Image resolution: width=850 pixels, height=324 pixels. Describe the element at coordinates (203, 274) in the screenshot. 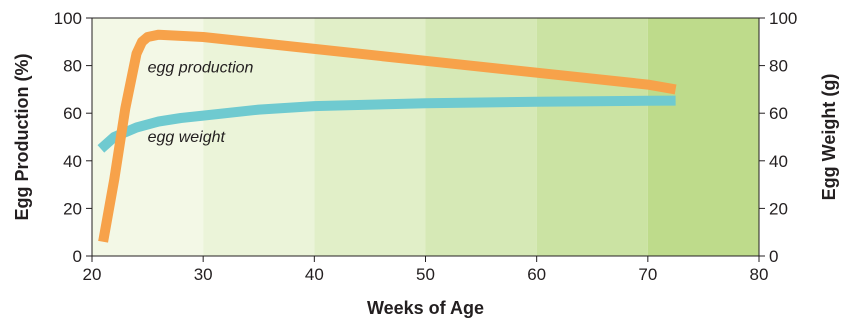

I see `x-tick-label: 30` at that location.